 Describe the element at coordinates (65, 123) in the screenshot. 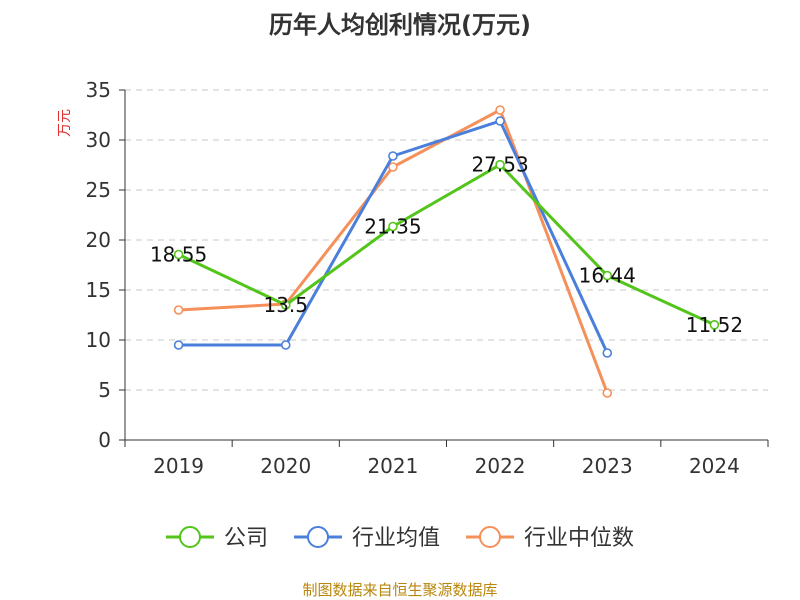

I see `y-axis-label: 万元` at that location.